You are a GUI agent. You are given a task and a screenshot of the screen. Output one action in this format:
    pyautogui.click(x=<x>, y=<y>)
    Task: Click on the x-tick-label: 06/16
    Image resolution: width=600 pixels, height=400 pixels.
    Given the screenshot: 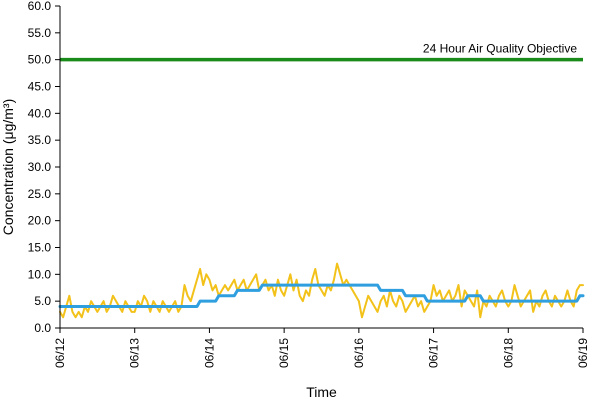 What is the action you would take?
    pyautogui.click(x=359, y=353)
    